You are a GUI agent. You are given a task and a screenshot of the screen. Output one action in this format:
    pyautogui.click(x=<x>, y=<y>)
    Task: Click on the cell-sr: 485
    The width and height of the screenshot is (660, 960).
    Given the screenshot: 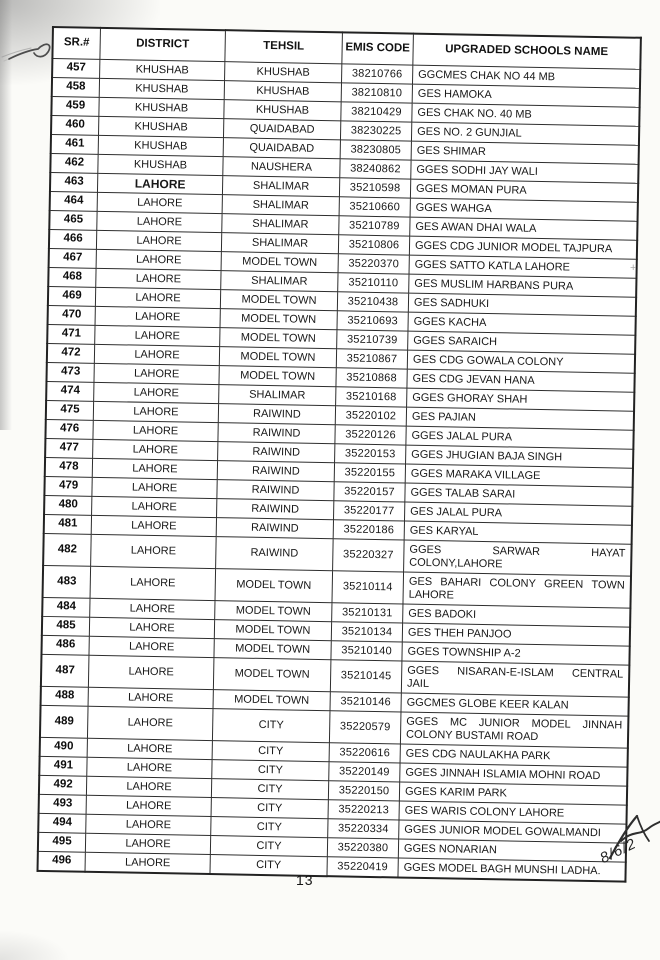 What is the action you would take?
    pyautogui.click(x=65, y=626)
    